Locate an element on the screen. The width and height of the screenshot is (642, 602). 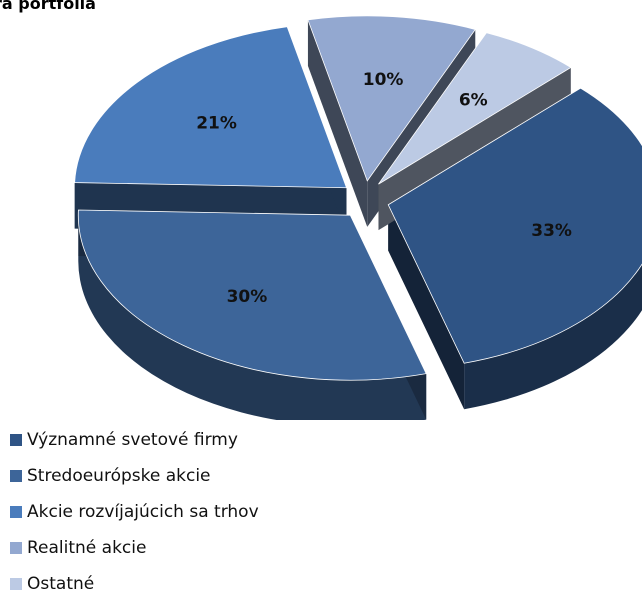
slice-stredoeuropske-akcie-label: 30% is located at coordinates (247, 297).